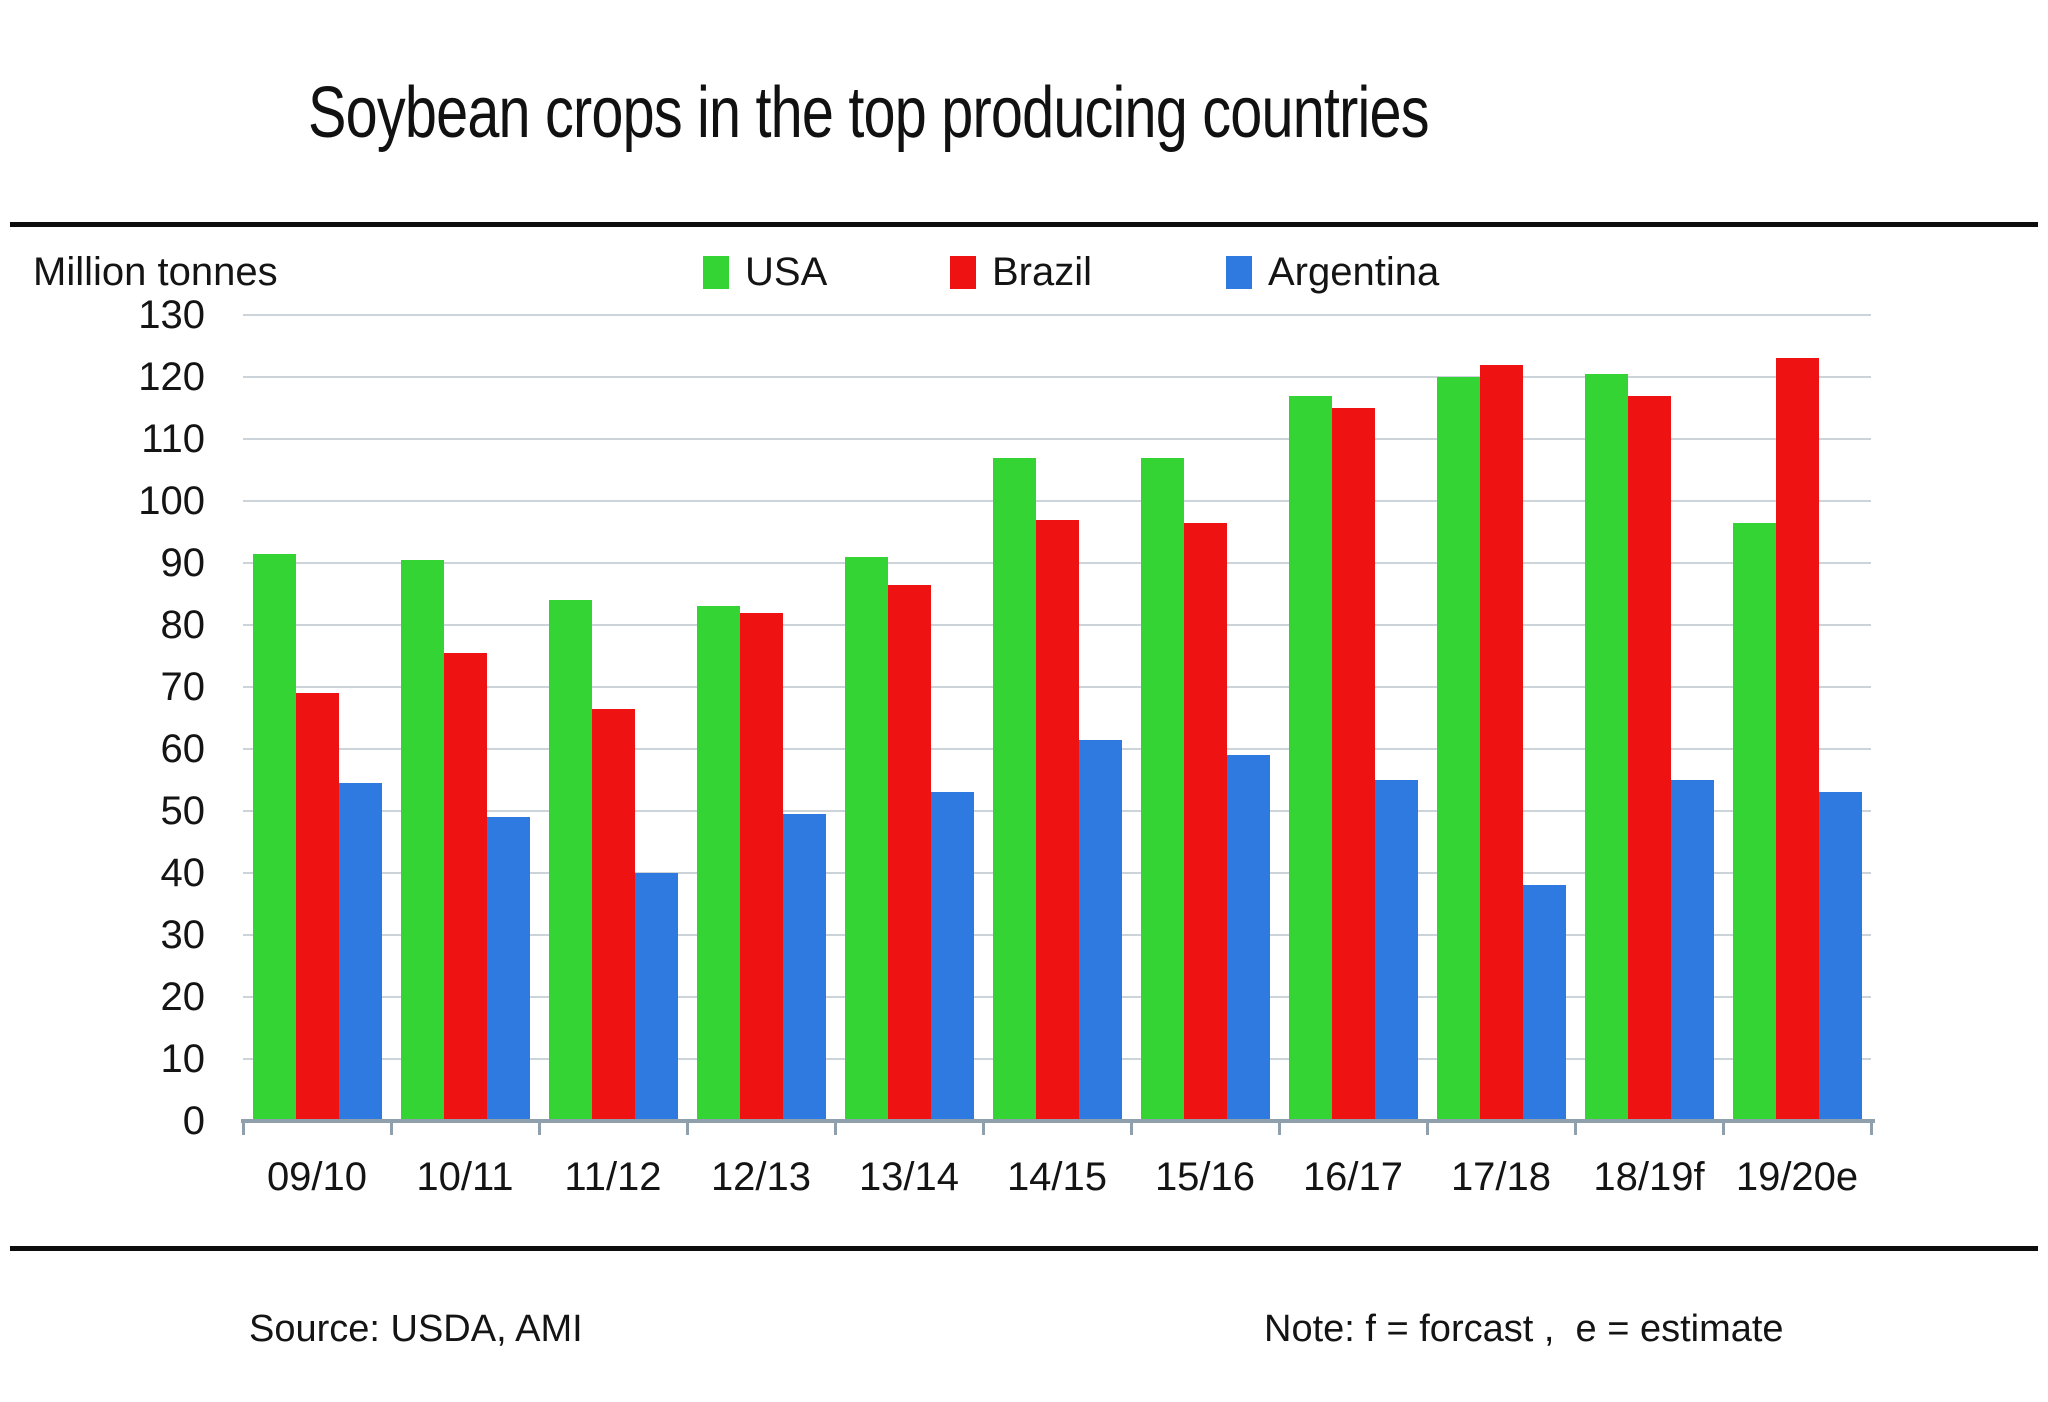 This screenshot has height=1402, width=2048. Describe the element at coordinates (360, 952) in the screenshot. I see `bar-argentina-09/10` at that location.